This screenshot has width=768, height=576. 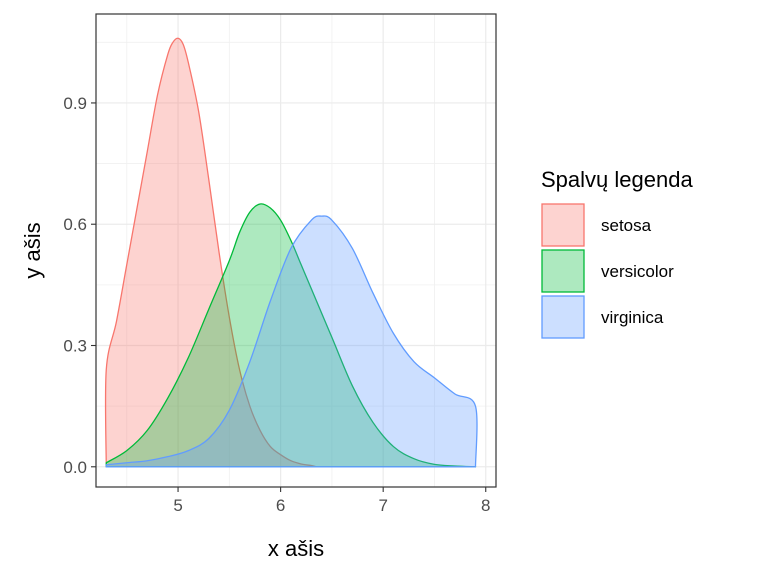 I want to click on x-axis-title: x ašis, so click(x=296, y=548).